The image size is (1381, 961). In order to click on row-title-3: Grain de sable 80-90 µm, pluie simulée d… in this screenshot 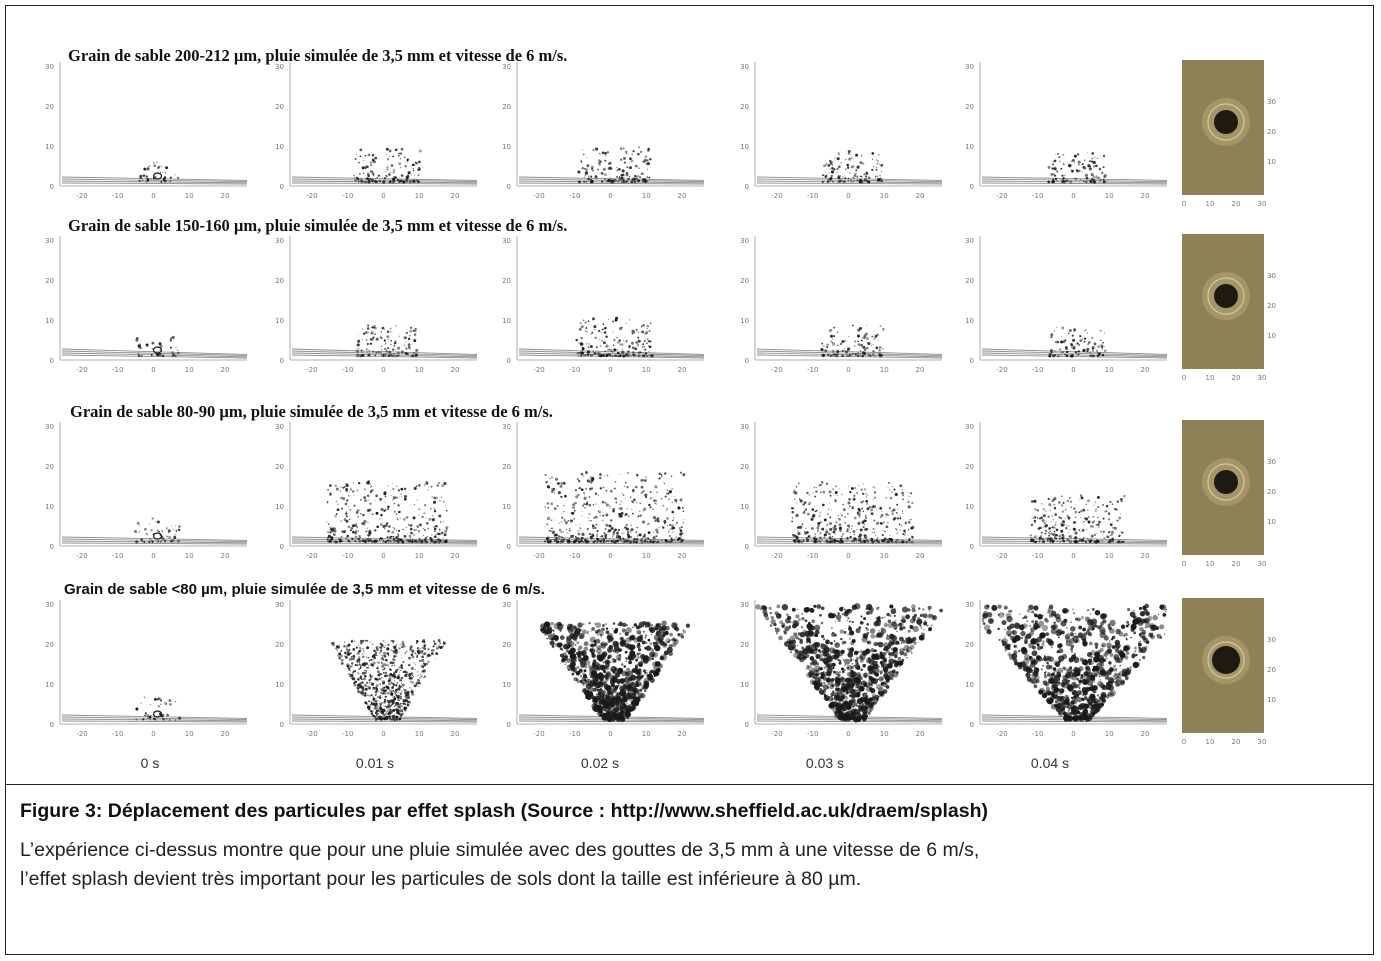, I will do `click(311, 411)`.